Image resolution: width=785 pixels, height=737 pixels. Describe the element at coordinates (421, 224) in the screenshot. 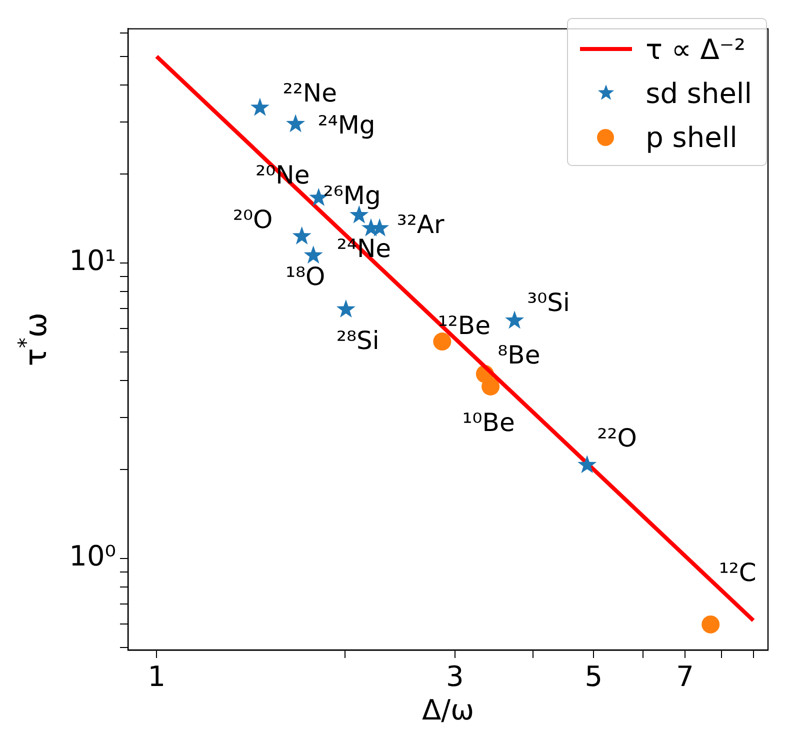

I see `annotation: ³²Ar` at that location.